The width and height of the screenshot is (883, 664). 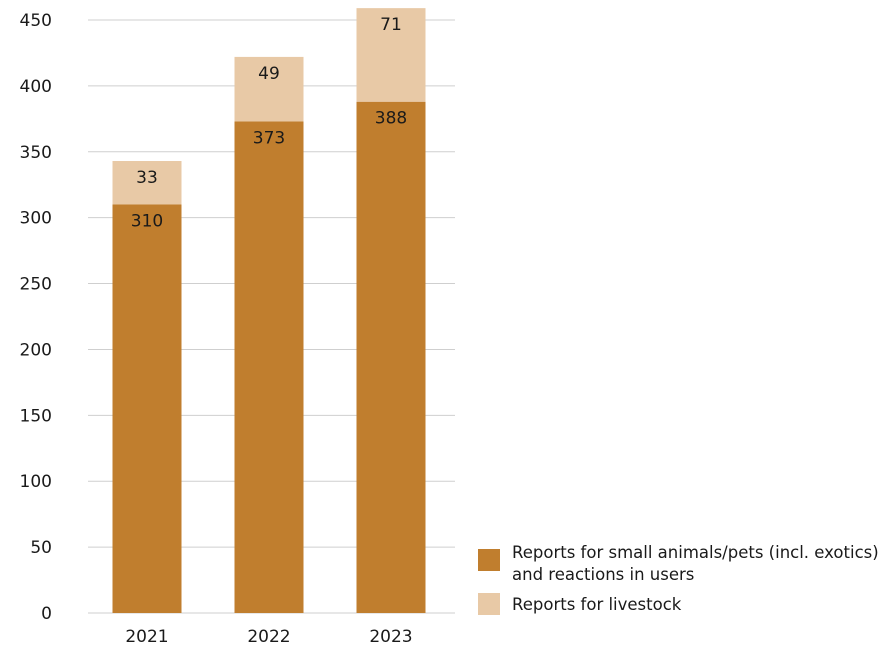 What do you see at coordinates (147, 221) in the screenshot?
I see `data-label-2021-series-1: 310` at bounding box center [147, 221].